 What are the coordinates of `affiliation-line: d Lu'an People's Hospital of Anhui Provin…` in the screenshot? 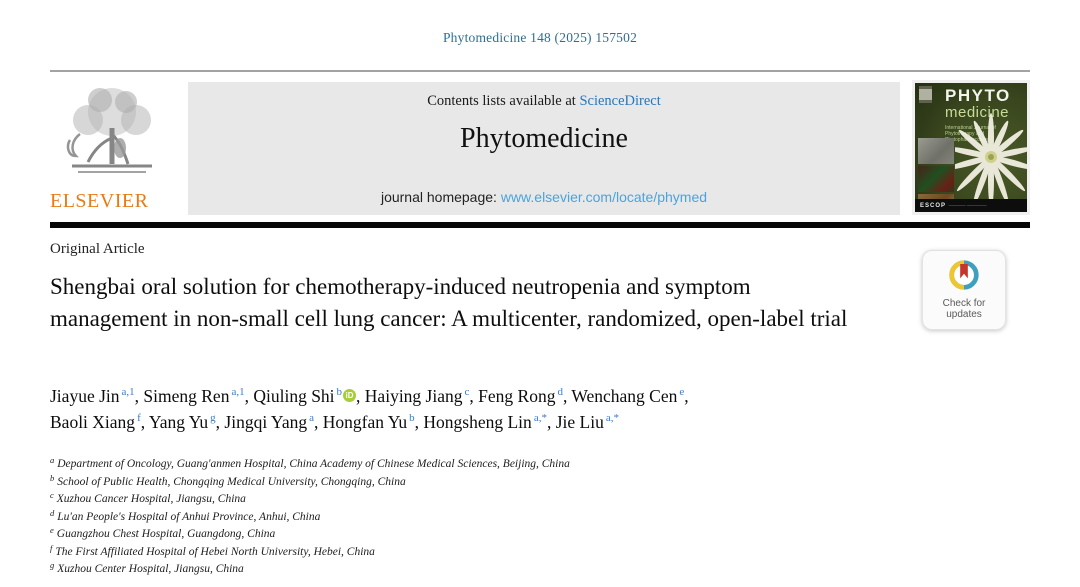 It's located at (185, 515).